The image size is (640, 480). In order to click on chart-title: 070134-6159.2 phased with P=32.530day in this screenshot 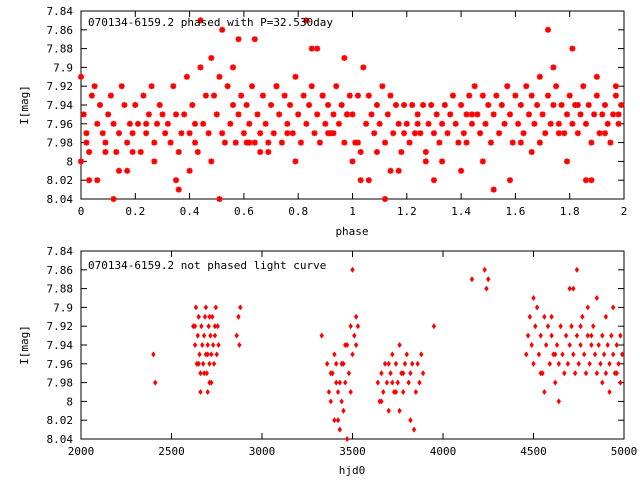, I will do `click(210, 22)`.